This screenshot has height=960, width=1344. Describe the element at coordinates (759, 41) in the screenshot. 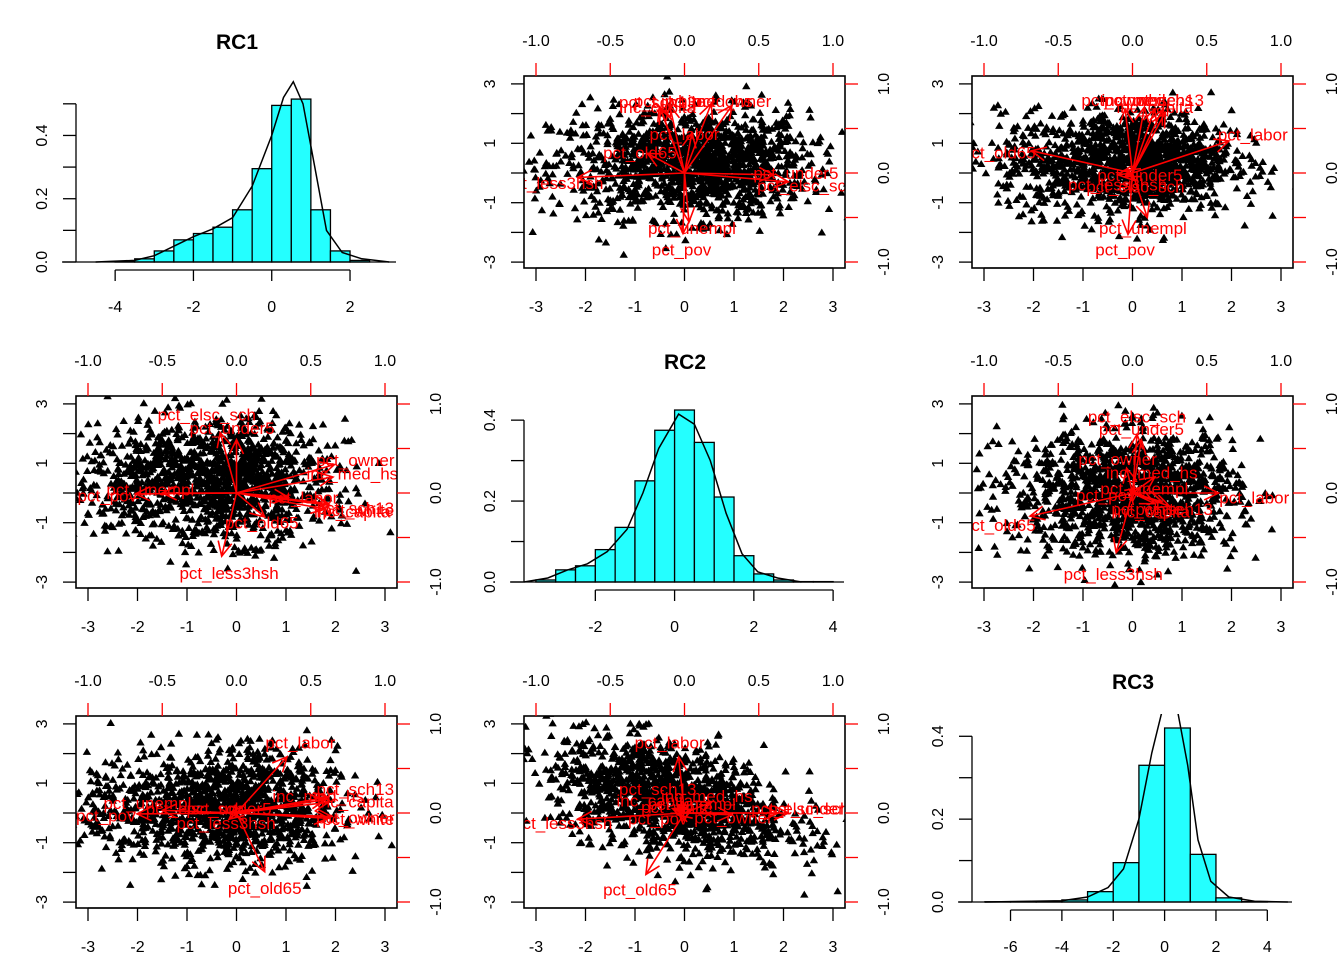

I see `loading-x-tick-label: 0.5` at that location.